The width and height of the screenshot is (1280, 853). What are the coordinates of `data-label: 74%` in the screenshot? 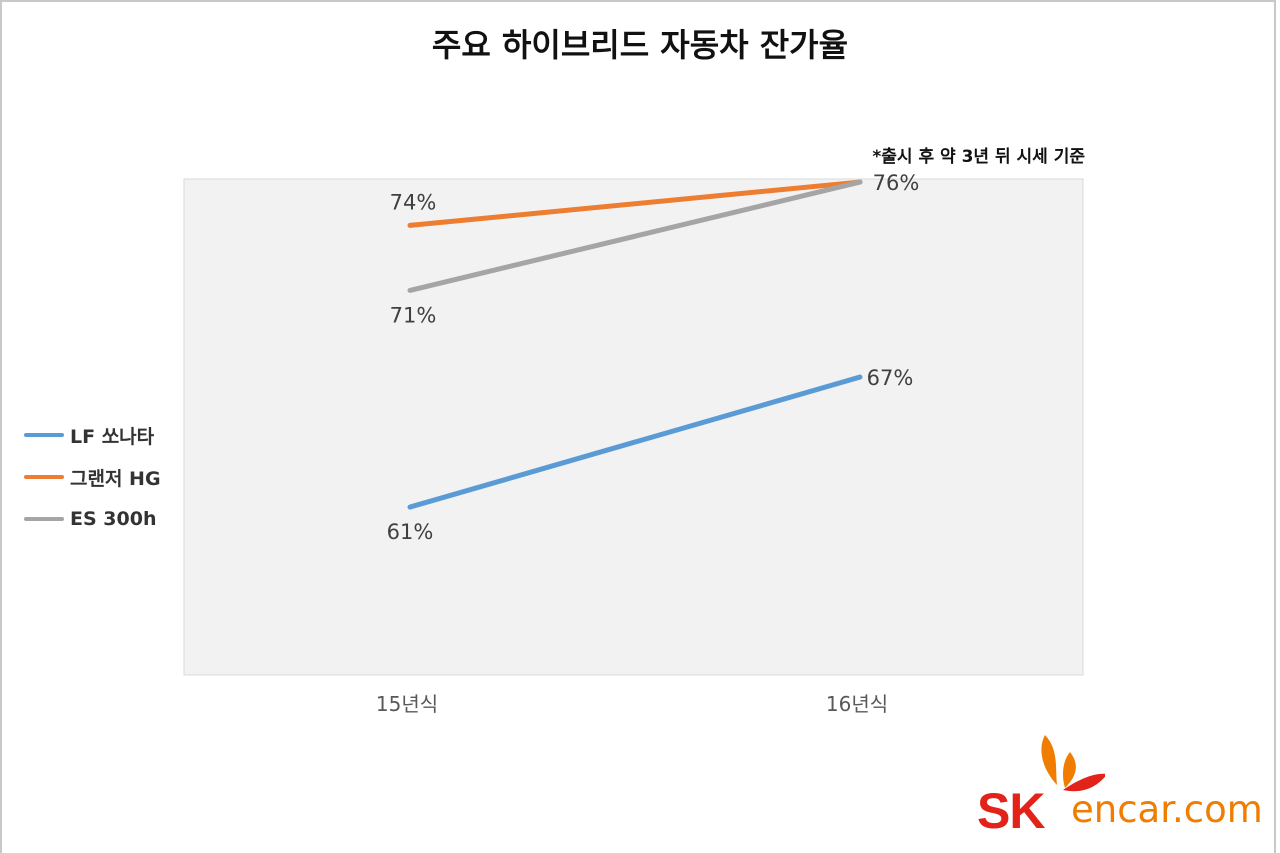 It's located at (413, 202).